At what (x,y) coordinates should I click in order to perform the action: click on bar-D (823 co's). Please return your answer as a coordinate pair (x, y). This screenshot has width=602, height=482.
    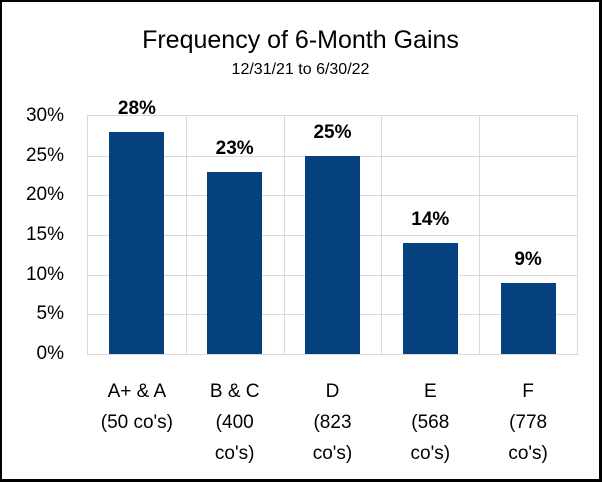
    Looking at the image, I should click on (332, 254).